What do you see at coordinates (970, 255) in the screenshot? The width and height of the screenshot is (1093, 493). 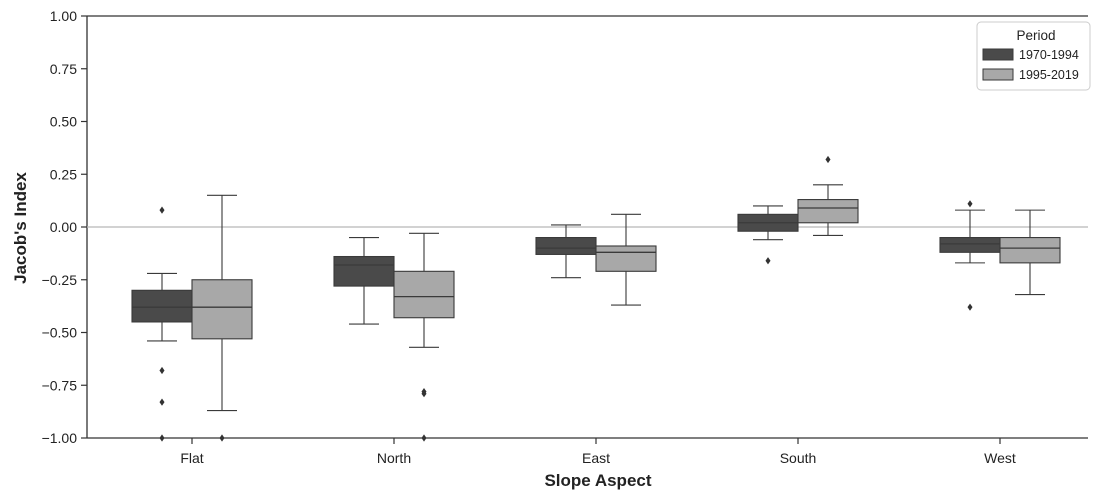 I see `box-1970-1994-west` at bounding box center [970, 255].